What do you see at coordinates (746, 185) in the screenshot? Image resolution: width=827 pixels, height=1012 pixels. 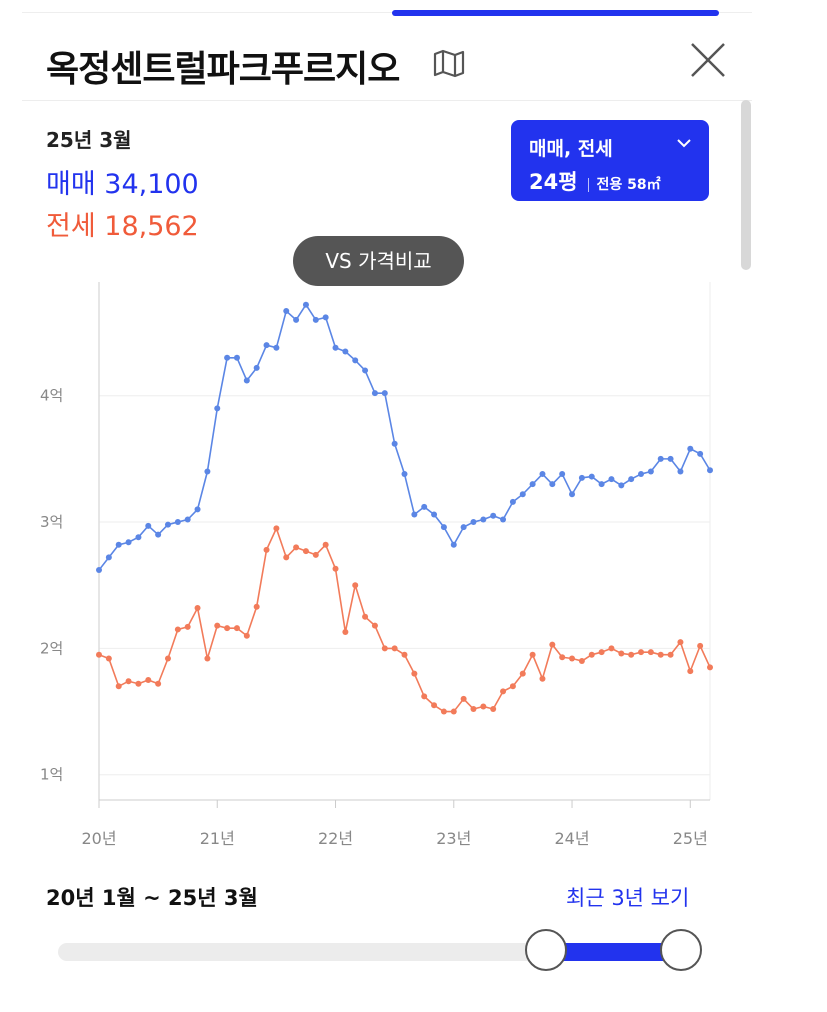 I see `scrollbar` at bounding box center [746, 185].